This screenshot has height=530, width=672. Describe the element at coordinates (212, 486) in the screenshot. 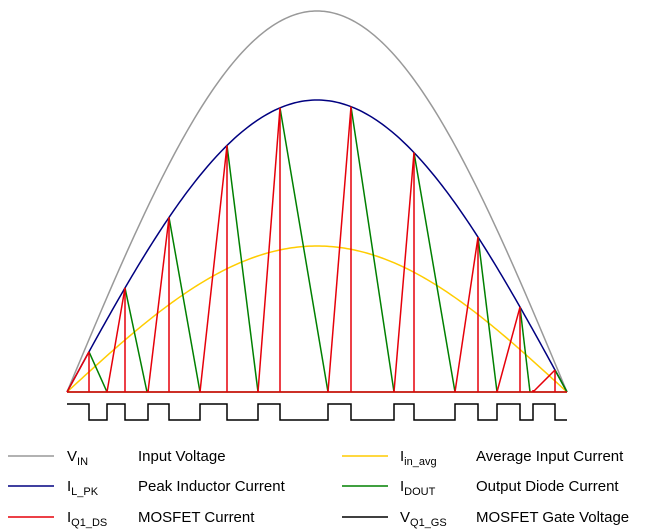

I see `legend-label-peak-inductor-current: Peak Inductor Current` at that location.